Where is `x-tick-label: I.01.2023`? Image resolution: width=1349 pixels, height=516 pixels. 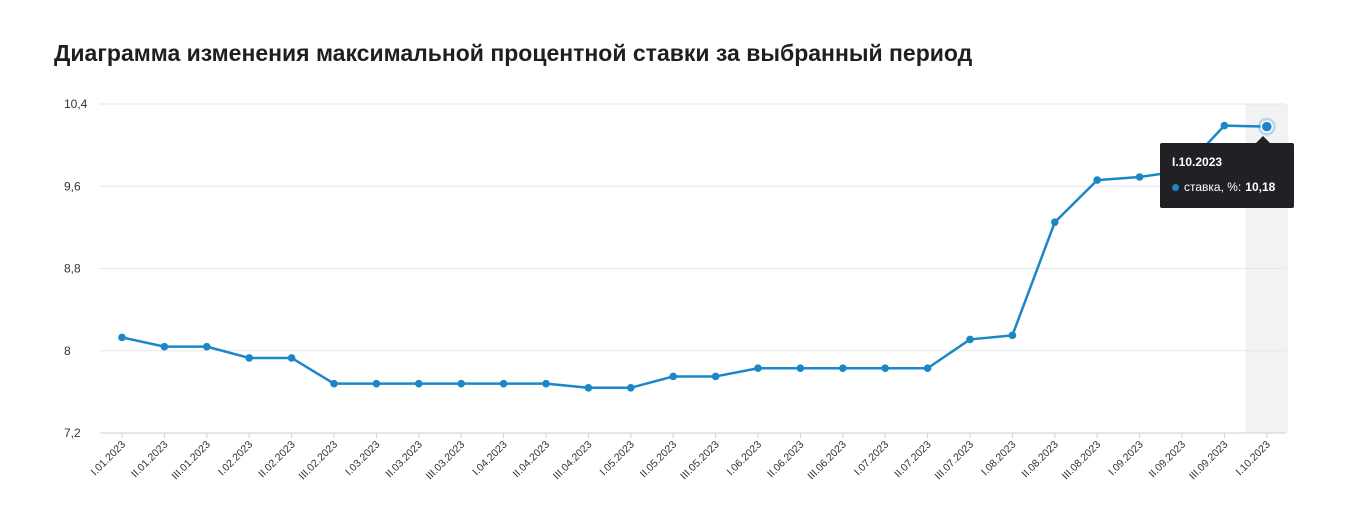 x-tick-label: I.01.2023 is located at coordinates (109, 459).